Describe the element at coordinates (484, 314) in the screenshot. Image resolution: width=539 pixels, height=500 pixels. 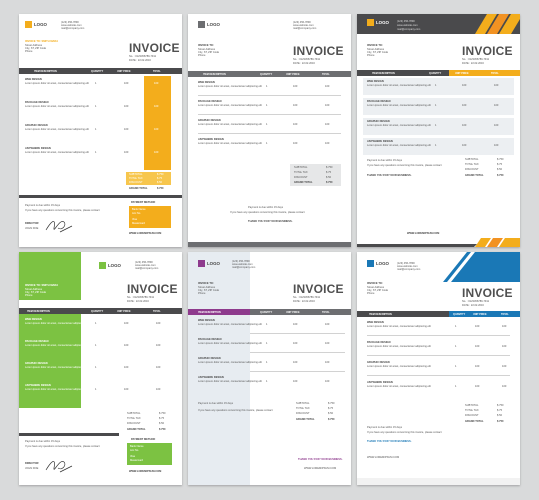
I see `header-accent: QUANTITY UNIT PRICE TOTAL` at that location.